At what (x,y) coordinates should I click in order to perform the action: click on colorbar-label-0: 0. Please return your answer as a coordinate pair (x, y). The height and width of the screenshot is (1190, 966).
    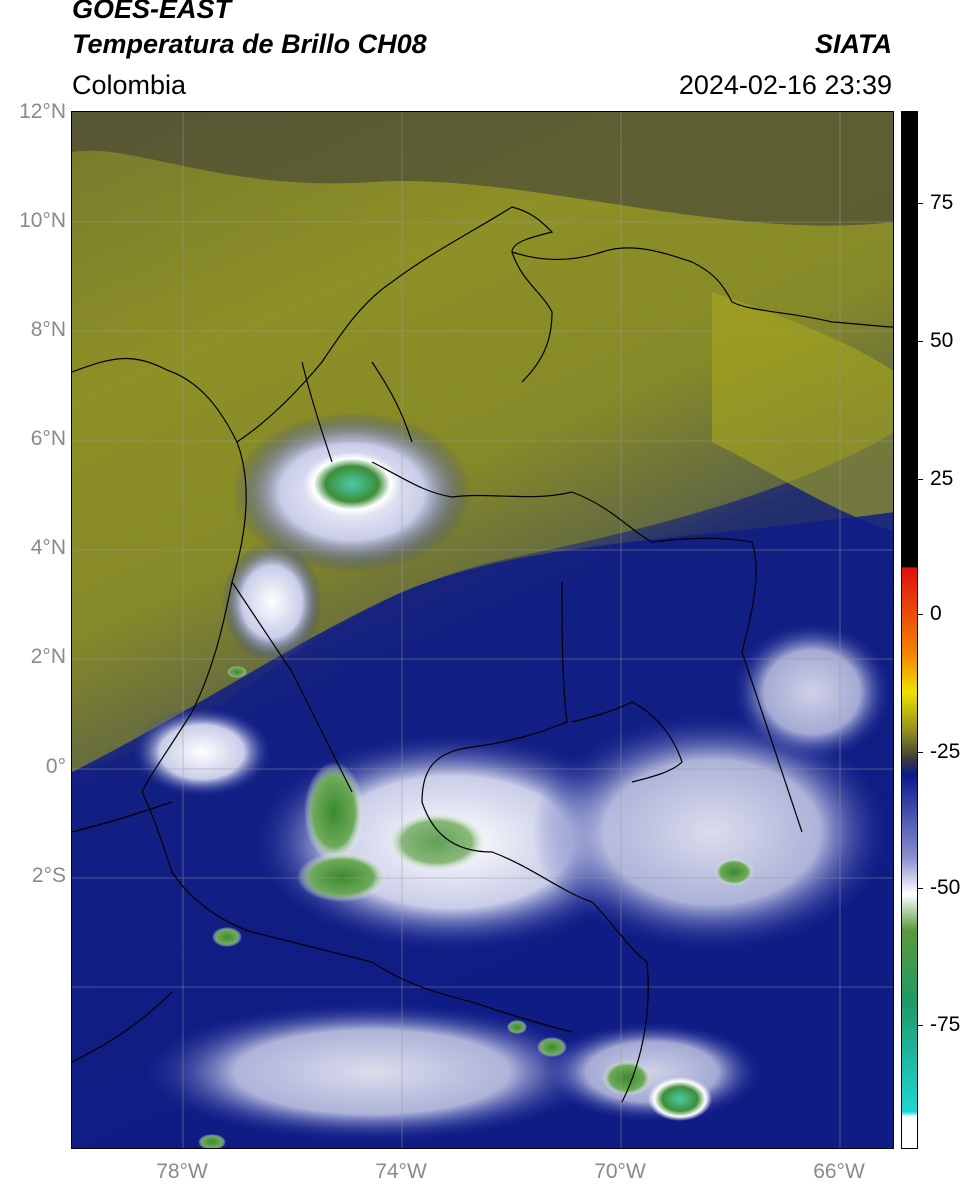
    Looking at the image, I should click on (936, 613).